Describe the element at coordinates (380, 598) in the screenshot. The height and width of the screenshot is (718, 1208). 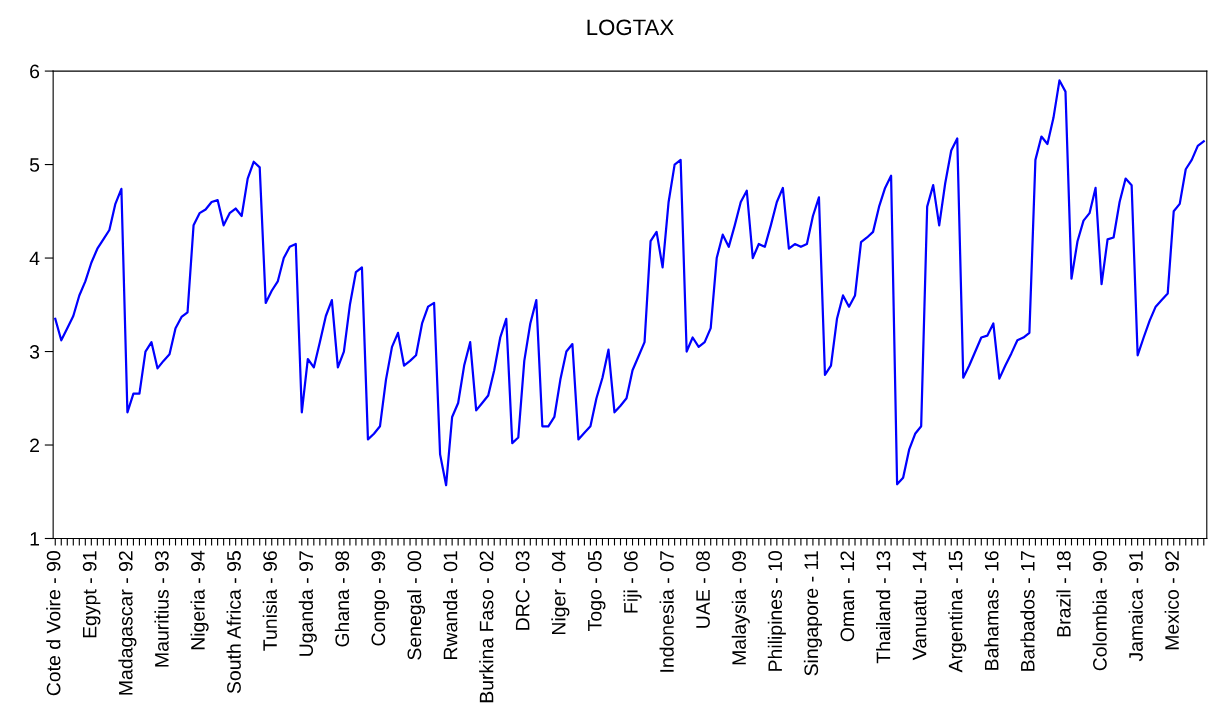
I see `x-tick-label: Congo - 99` at that location.